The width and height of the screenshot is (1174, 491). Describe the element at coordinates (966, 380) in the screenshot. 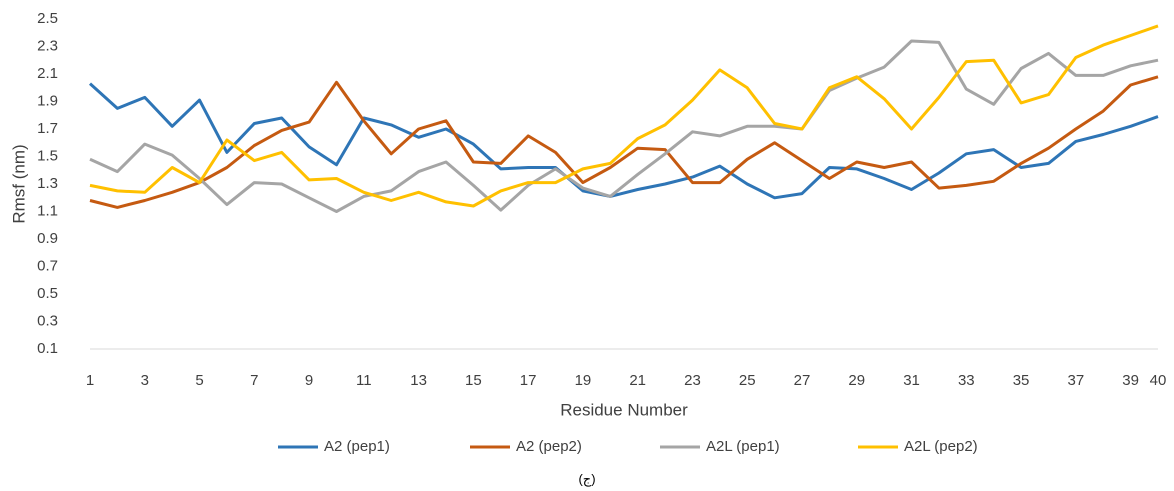

I see `x-tick-label: 33` at that location.